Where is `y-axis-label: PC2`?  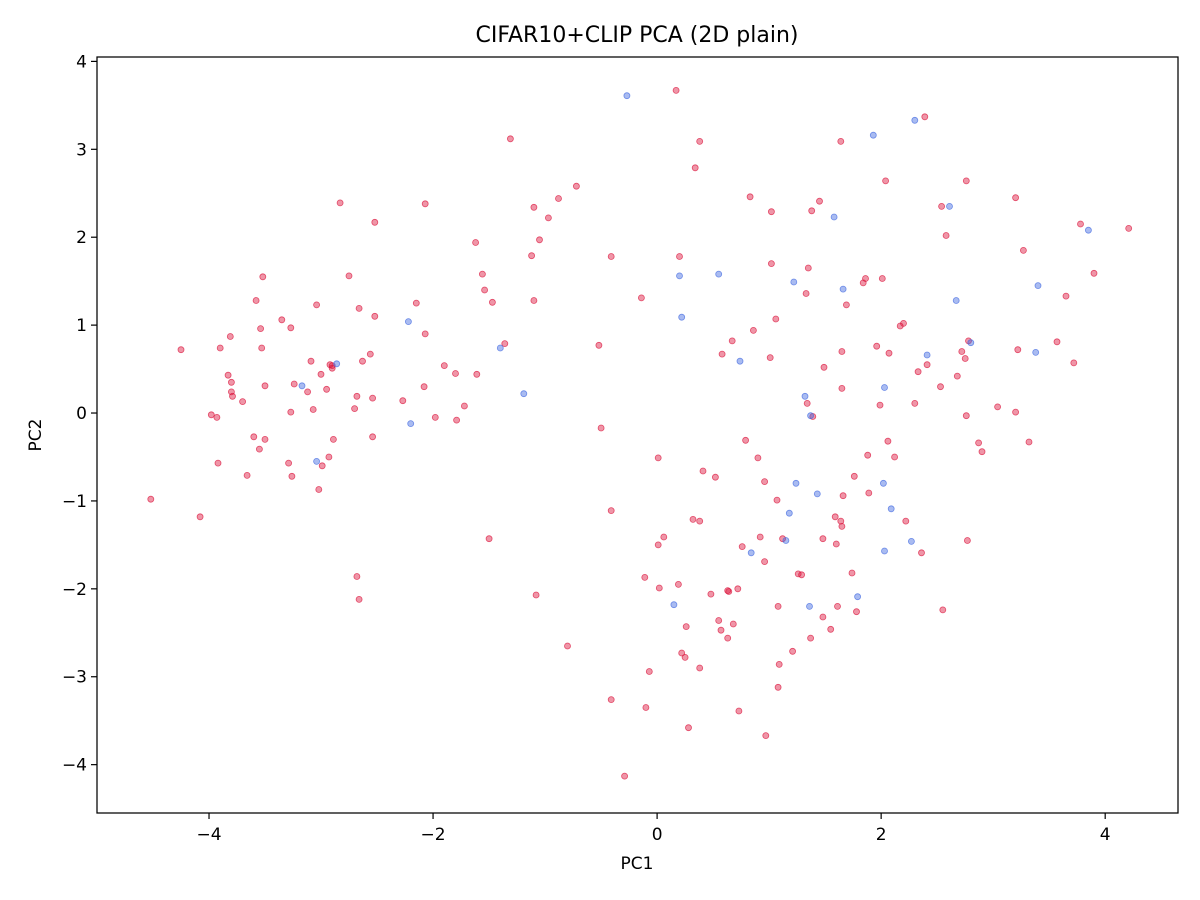 y-axis-label: PC2 is located at coordinates (36, 435).